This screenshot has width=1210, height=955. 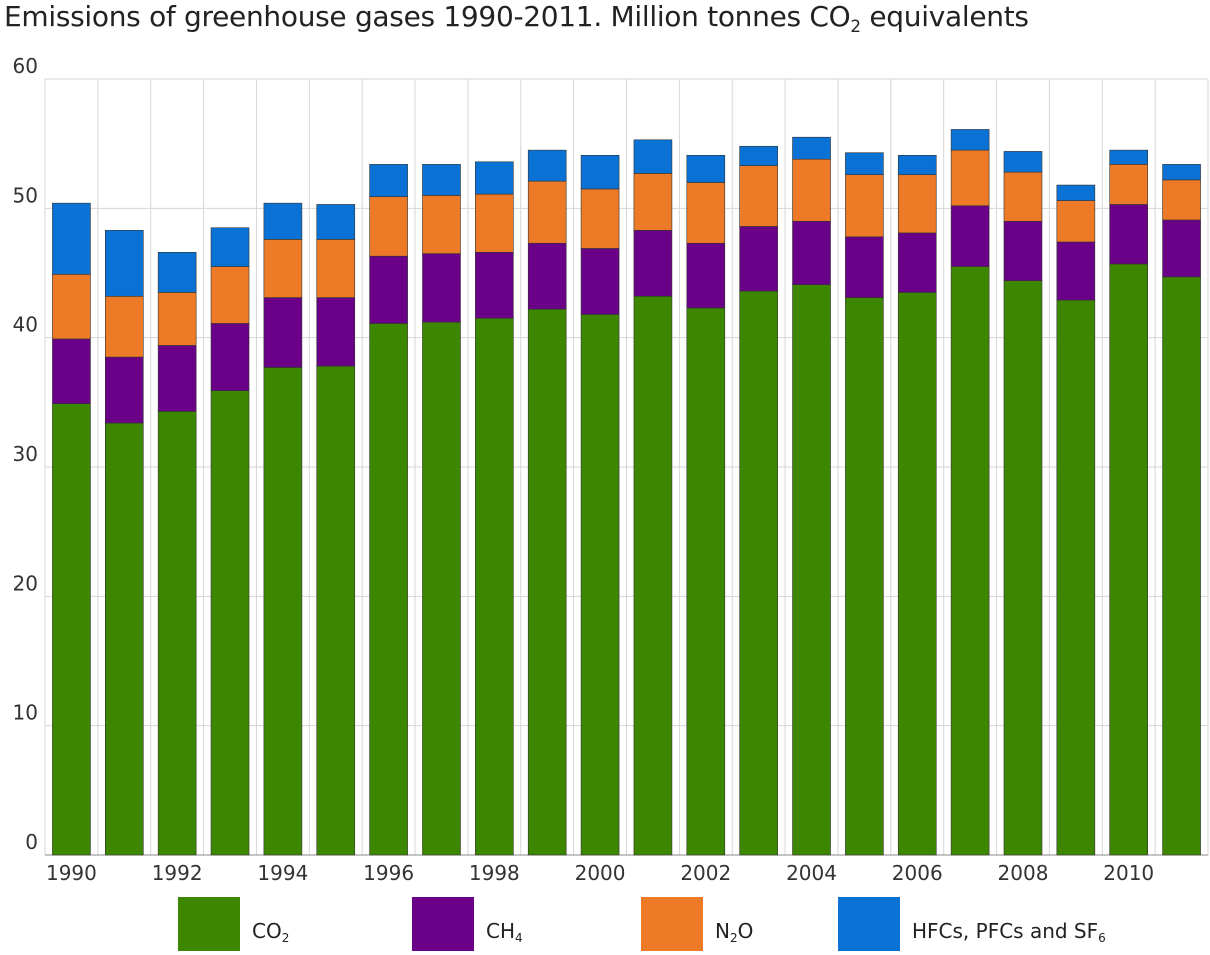 What do you see at coordinates (811, 873) in the screenshot?
I see `x-tick-label: 2004` at bounding box center [811, 873].